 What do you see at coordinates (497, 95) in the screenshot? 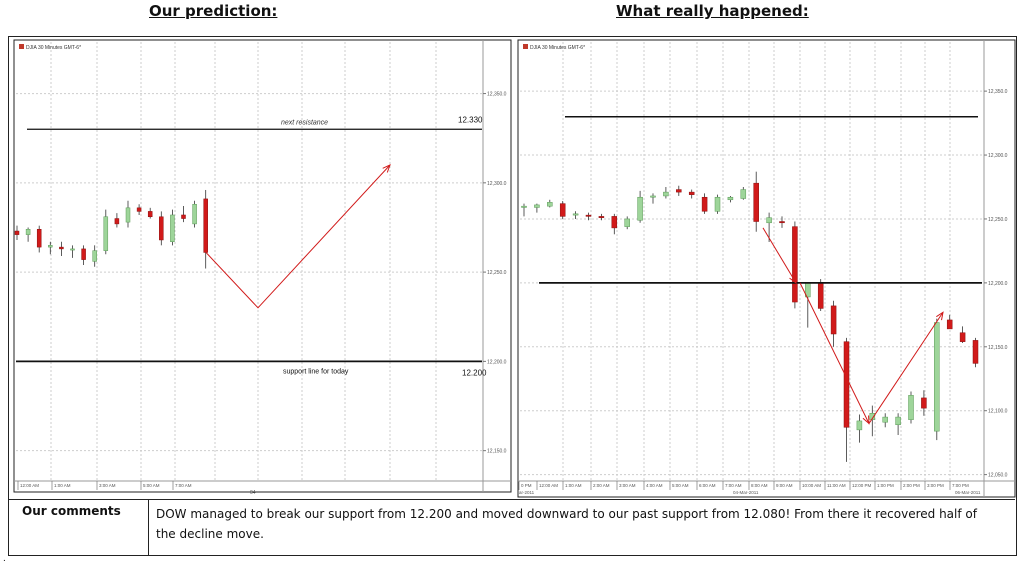
I see `y-tick-label: 12,350.0` at bounding box center [497, 95].